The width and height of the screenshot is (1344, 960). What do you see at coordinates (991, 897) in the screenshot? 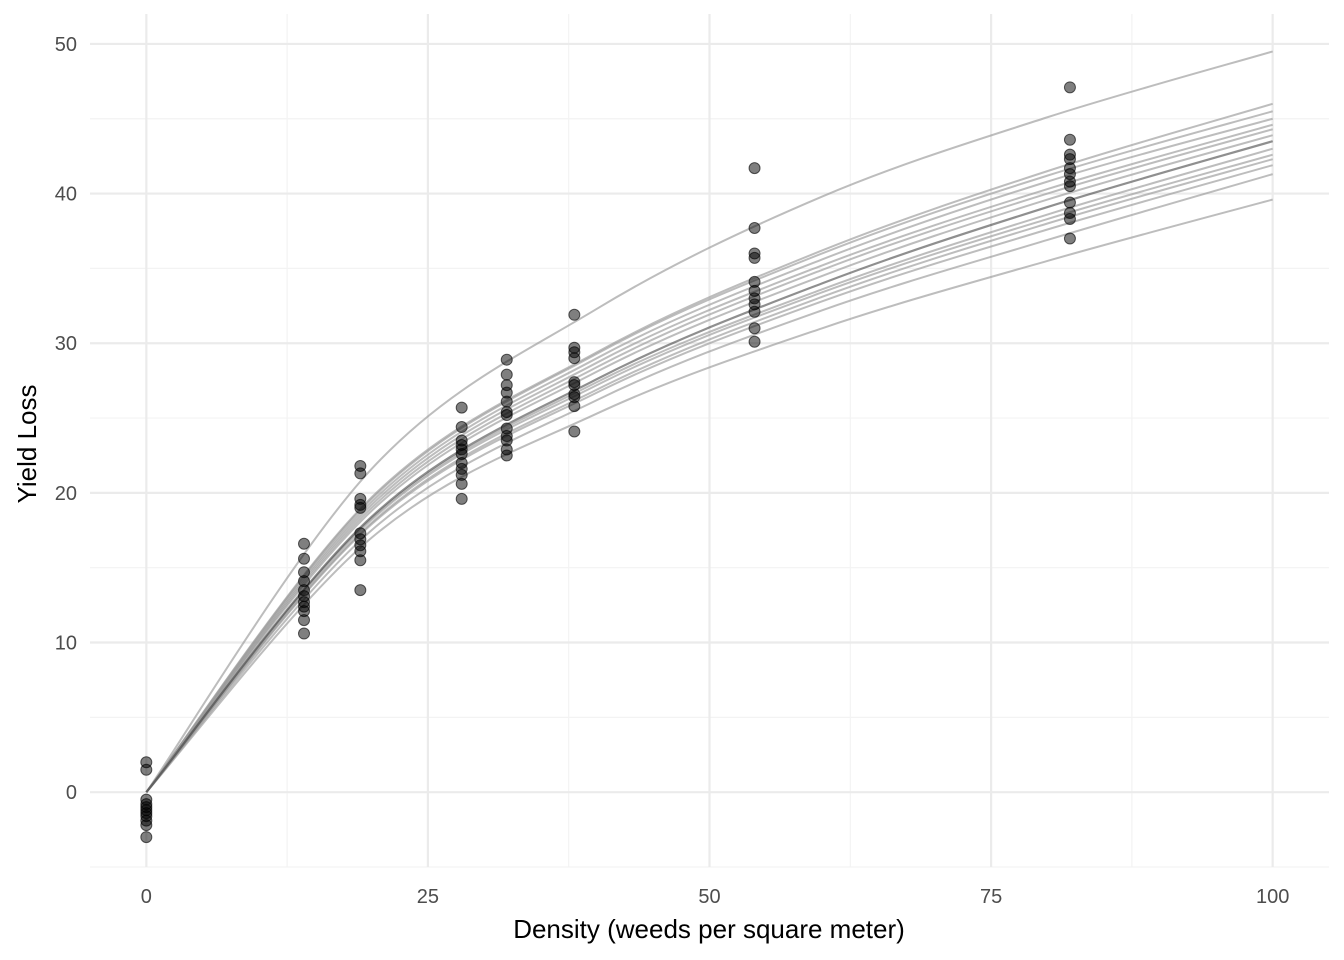
I see `x-tick-label: 75` at bounding box center [991, 897].